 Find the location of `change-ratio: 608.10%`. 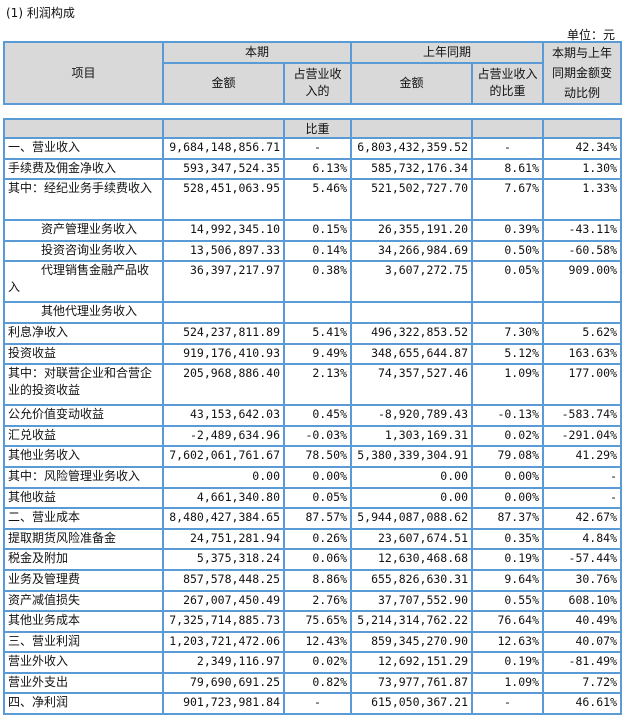

change-ratio: 608.10% is located at coordinates (582, 601).